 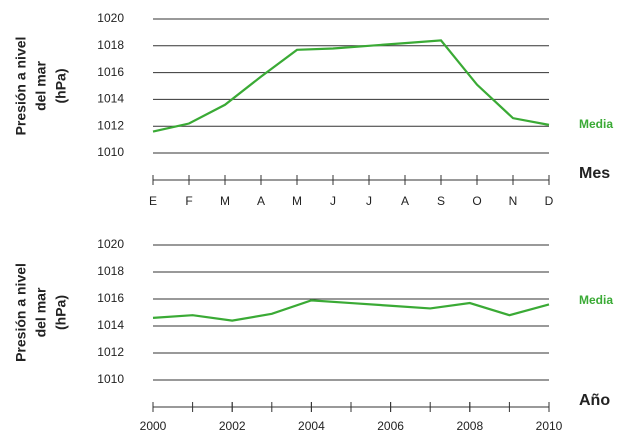 I want to click on x-axis-label: Año, so click(x=594, y=400).